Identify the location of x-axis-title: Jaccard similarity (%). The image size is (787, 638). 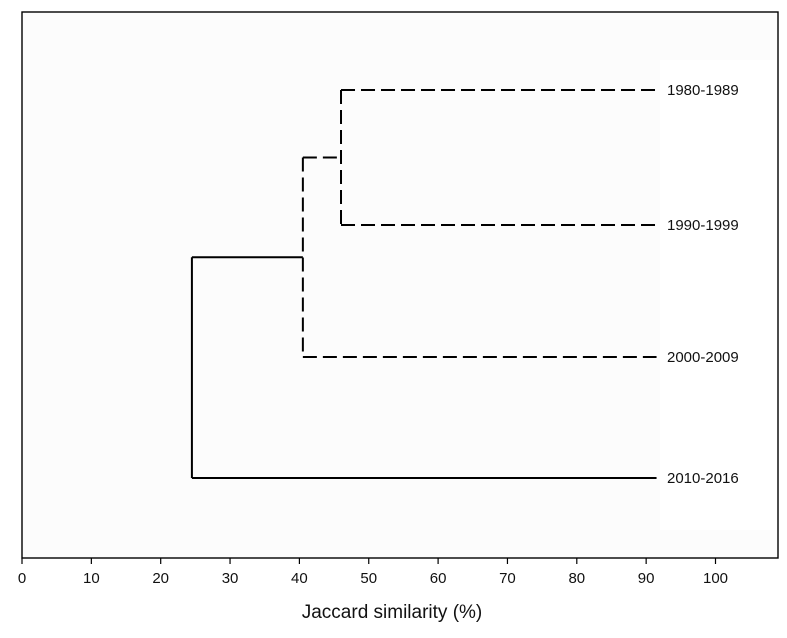
(392, 612).